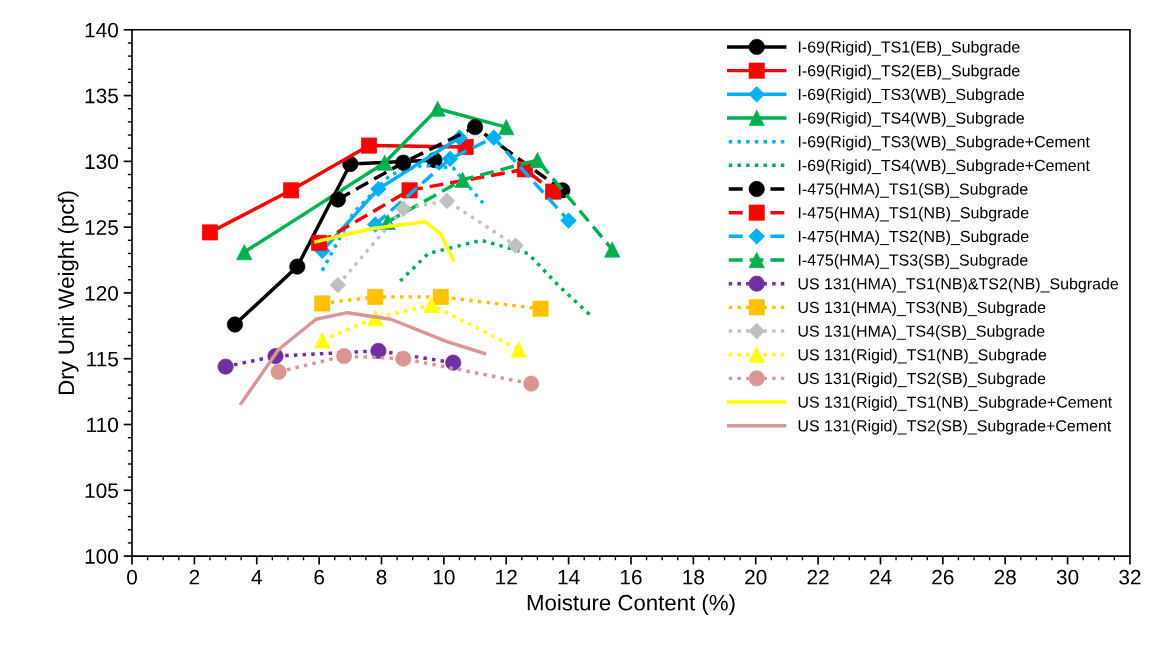  Describe the element at coordinates (1067, 577) in the screenshot. I see `x-tick-label: 30` at that location.